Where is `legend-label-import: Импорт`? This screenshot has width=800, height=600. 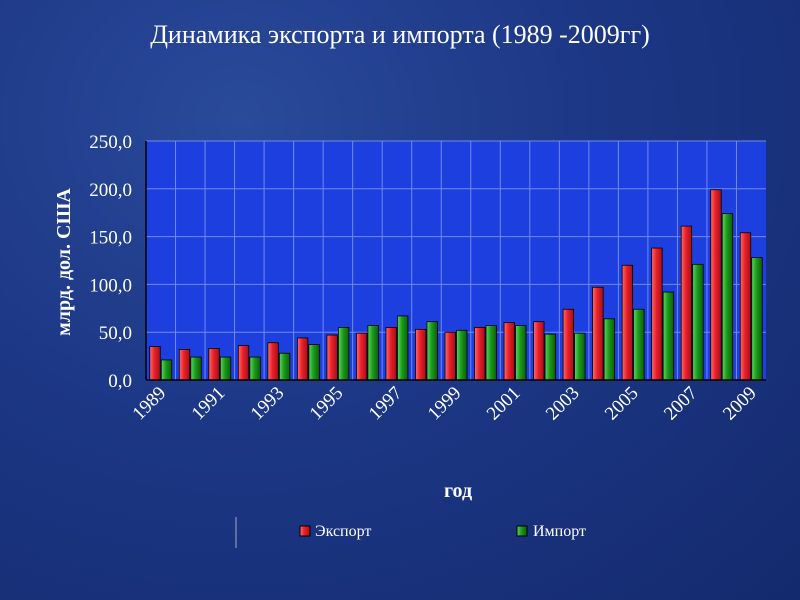
legend-label-import: Импорт is located at coordinates (559, 531).